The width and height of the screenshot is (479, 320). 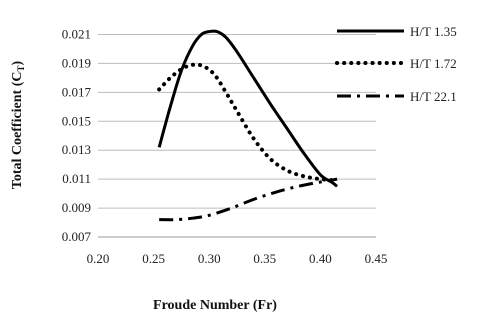 I want to click on y-axis-title-main: Total Coefficient (C, so click(x=17, y=131).